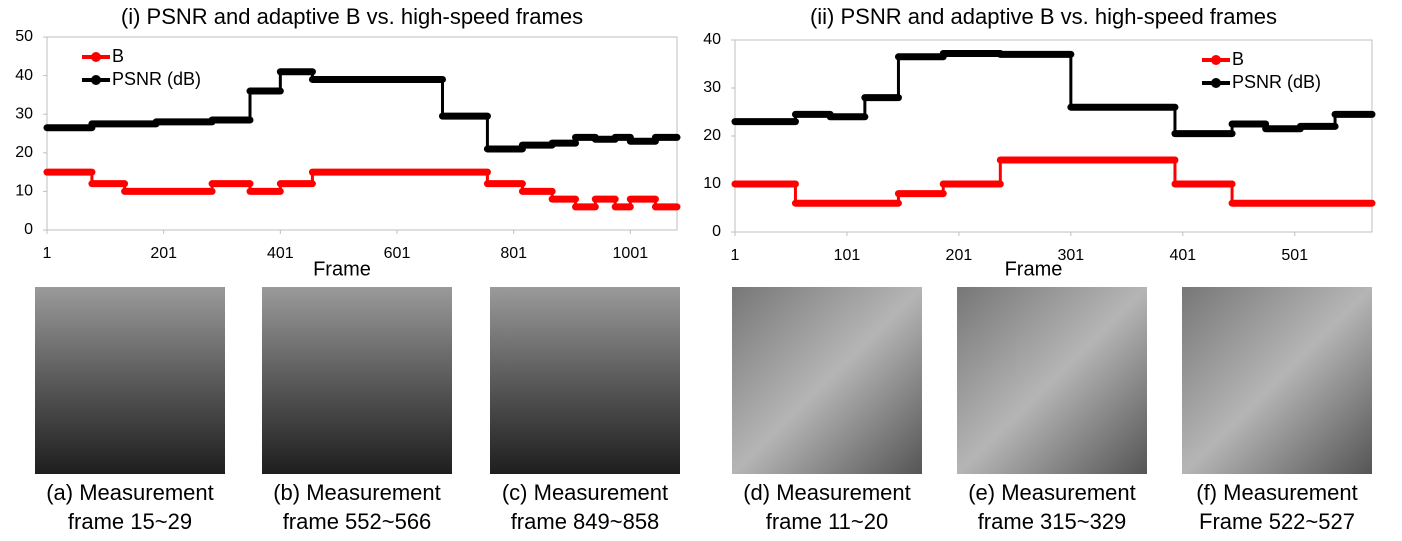  What do you see at coordinates (130, 492) in the screenshot?
I see `panel-caption: (a) Measurement` at bounding box center [130, 492].